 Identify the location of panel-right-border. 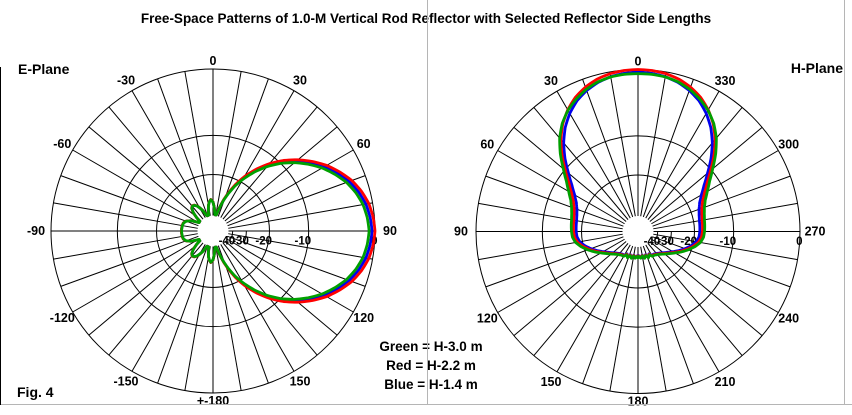
(844, 202).